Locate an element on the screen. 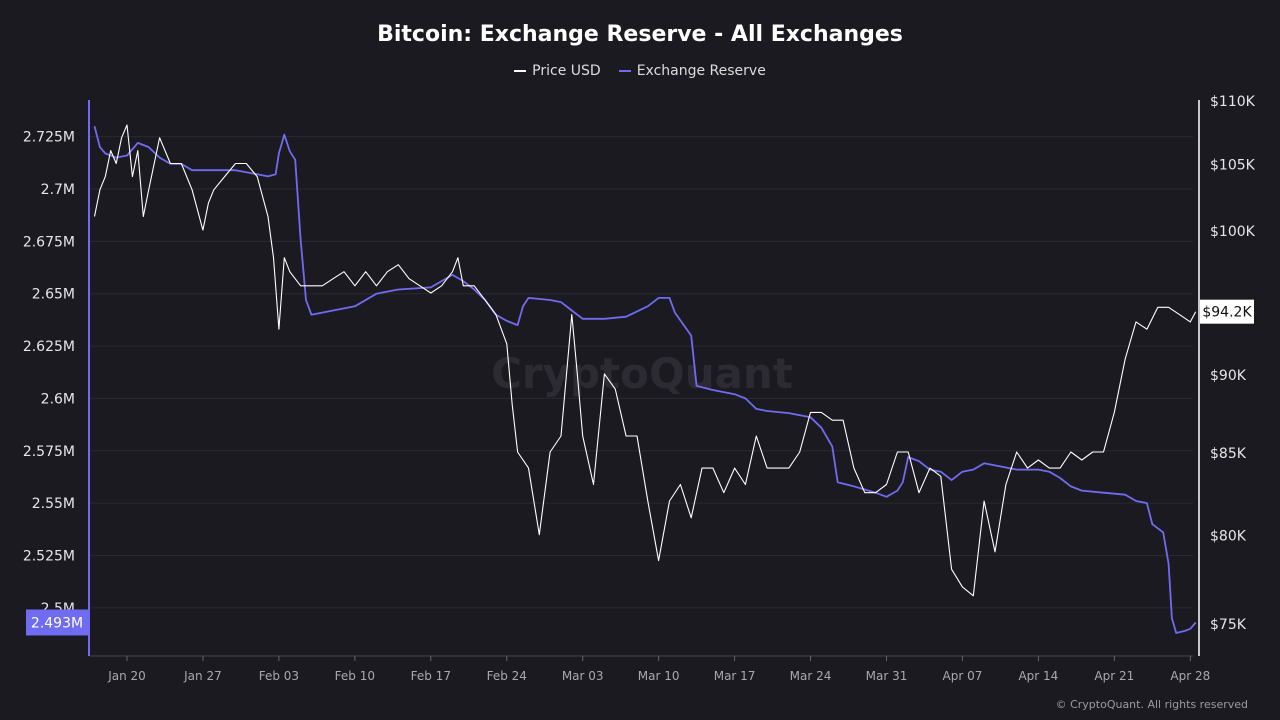  right-tick-label: $100K is located at coordinates (1233, 232).